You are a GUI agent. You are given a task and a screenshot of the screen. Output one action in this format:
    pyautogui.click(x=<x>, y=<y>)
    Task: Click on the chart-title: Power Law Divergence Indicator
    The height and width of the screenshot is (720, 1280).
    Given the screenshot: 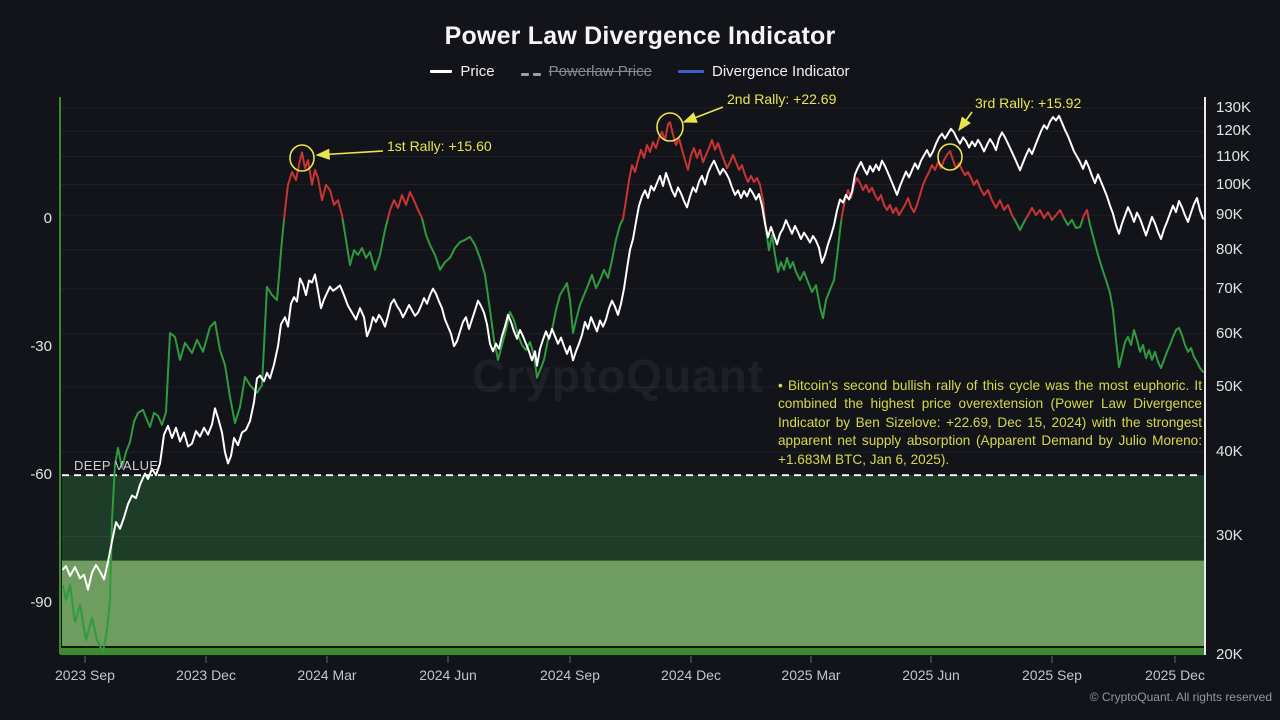 What is the action you would take?
    pyautogui.click(x=640, y=36)
    